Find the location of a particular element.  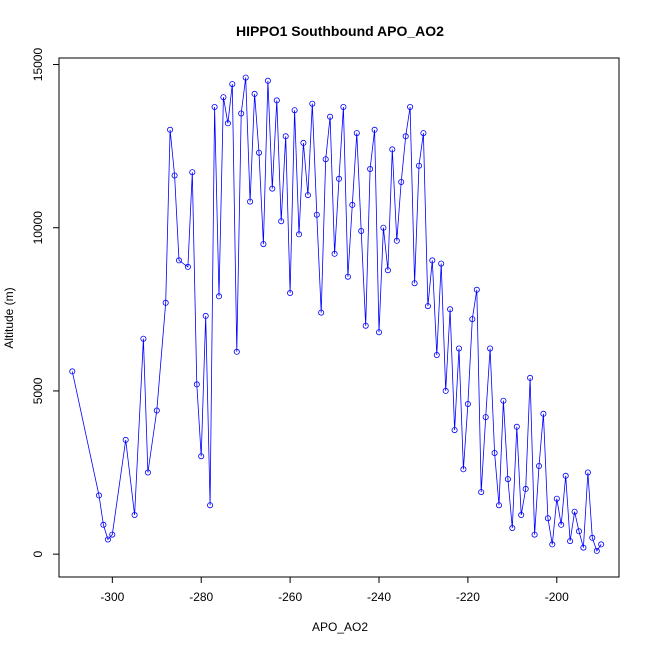

x-axis: -300 -280 -260 -240 -220 -200 is located at coordinates (334, 590).